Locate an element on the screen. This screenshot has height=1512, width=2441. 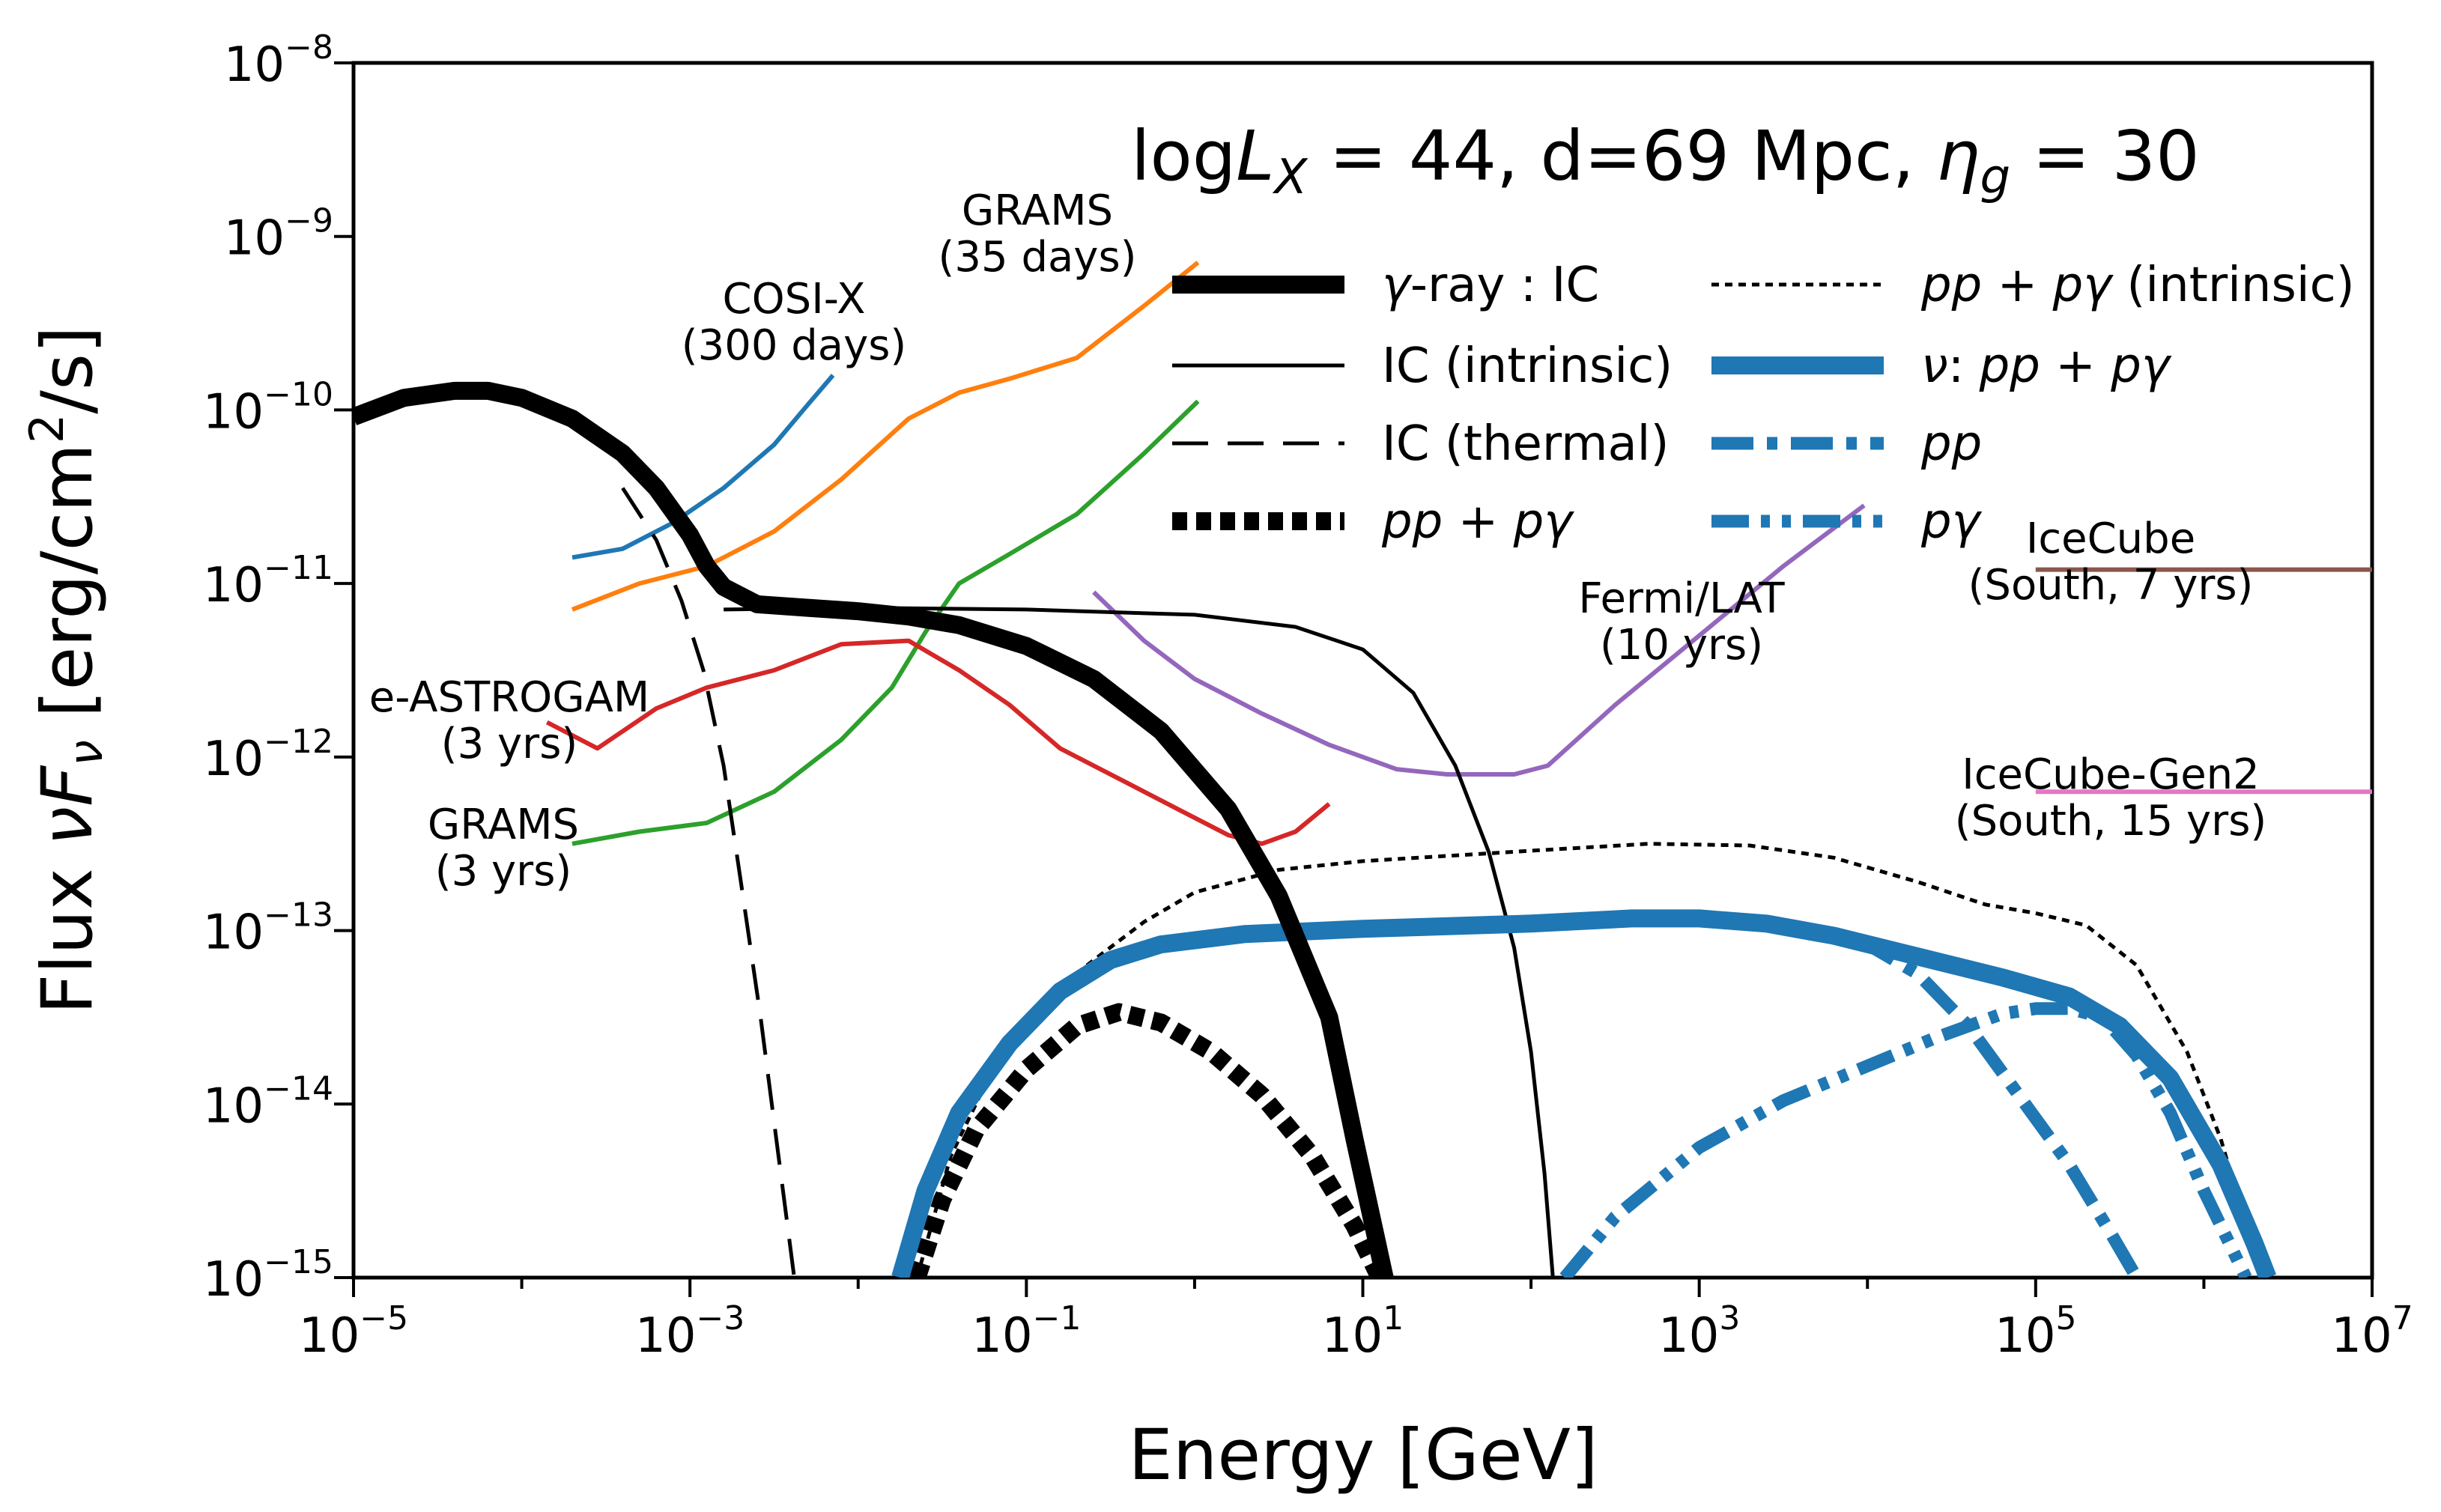
legend-entry-nu_total: ν: pp + pγ is located at coordinates (1941, 366).